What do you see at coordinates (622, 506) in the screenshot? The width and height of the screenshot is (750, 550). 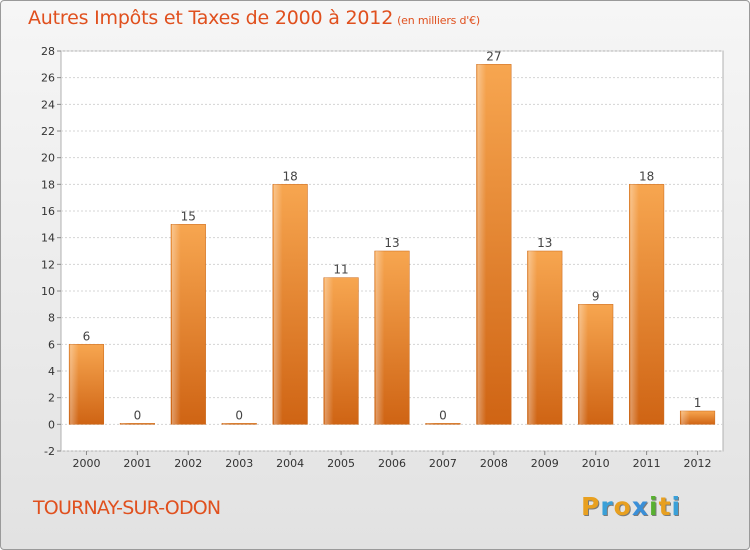 I see `brand-letter: o` at bounding box center [622, 506].